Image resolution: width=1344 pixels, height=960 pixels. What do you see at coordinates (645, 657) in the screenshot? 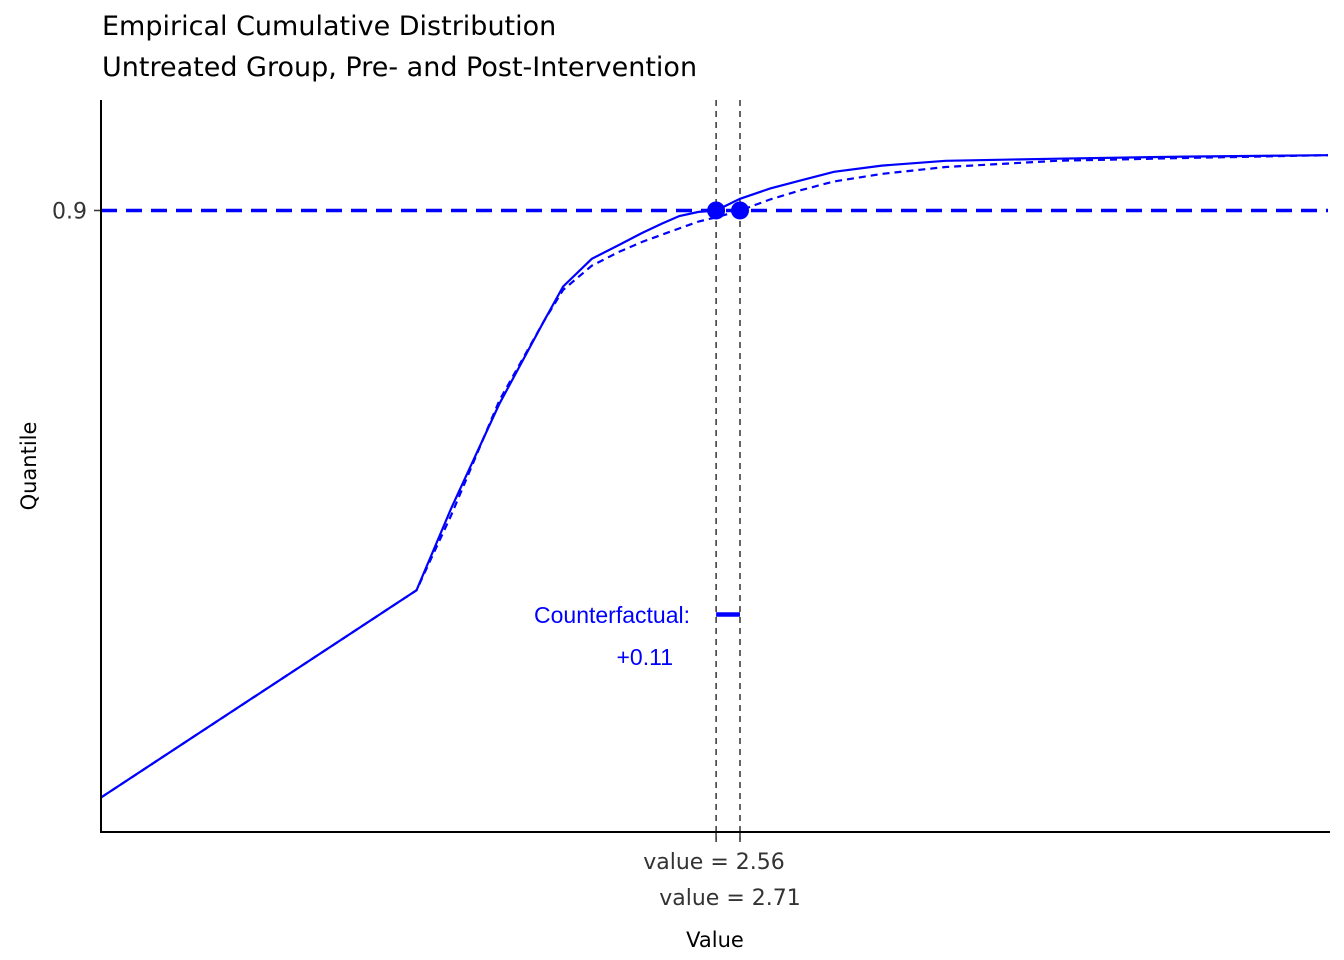
I see `annotation-label-line2: +0.11` at bounding box center [645, 657].